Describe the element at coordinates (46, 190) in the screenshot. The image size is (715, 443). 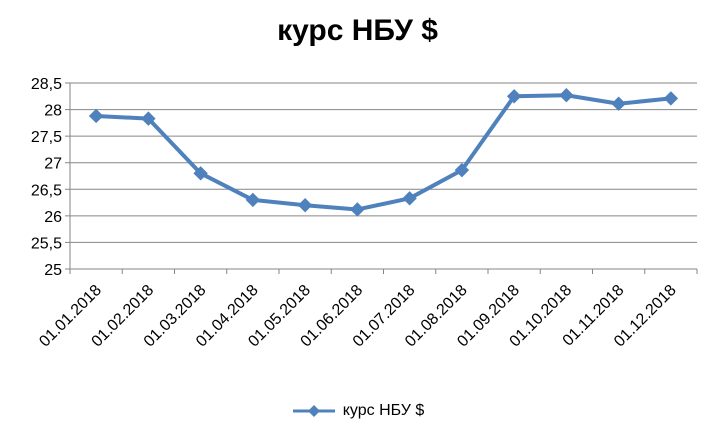
I see `y-tick-label: 26,5` at that location.